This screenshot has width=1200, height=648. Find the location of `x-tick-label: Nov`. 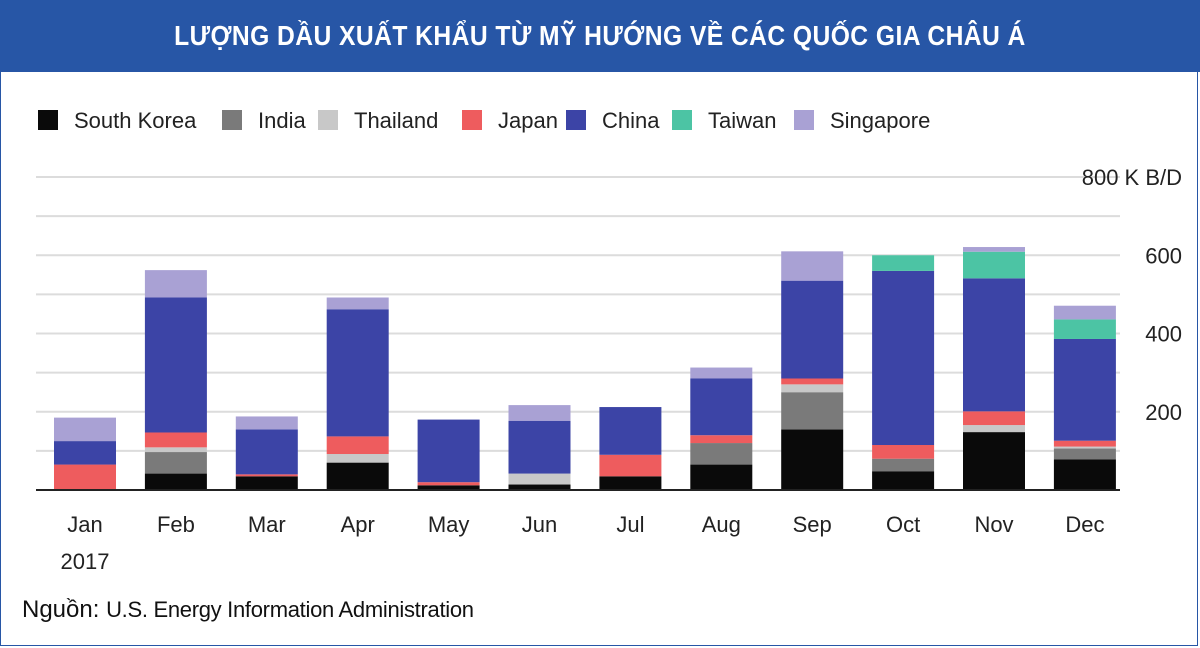

x-tick-label: Nov is located at coordinates (993, 524).